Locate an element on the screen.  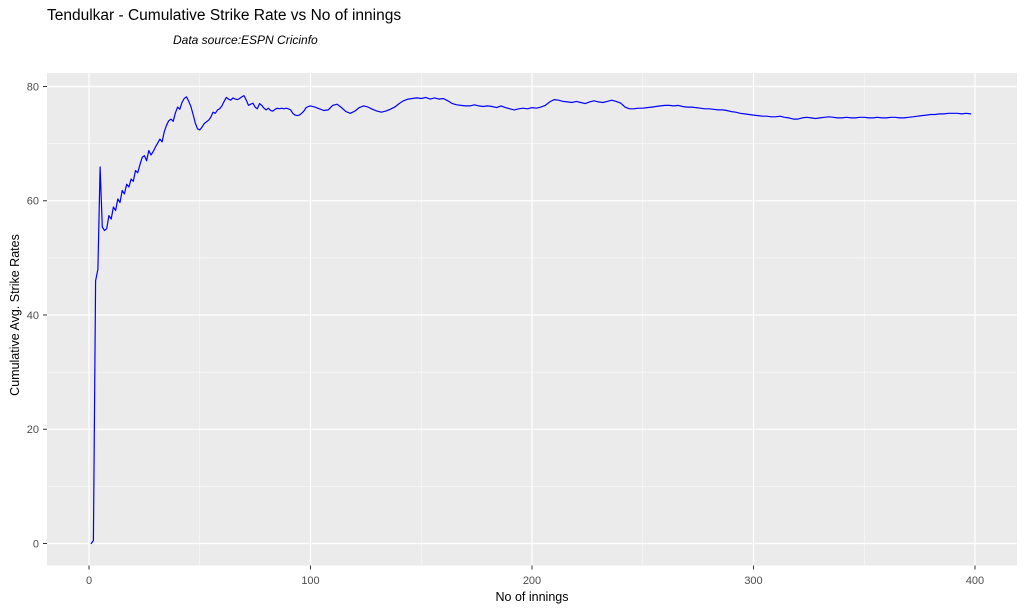
x-tick-label: 0 is located at coordinates (89, 581).